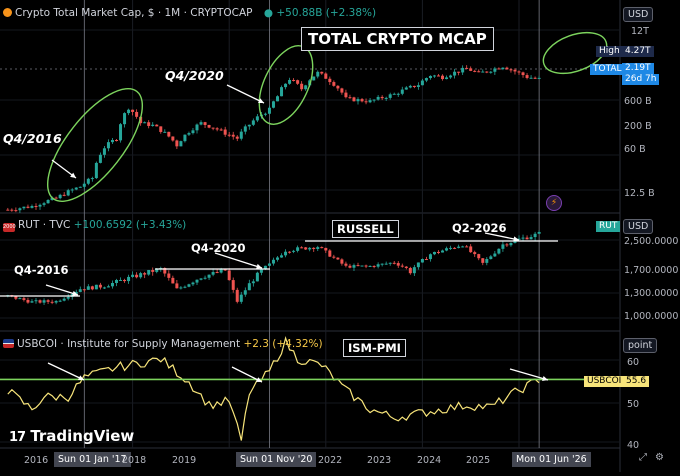  I want to click on rut-currency-select: USD, so click(638, 226).